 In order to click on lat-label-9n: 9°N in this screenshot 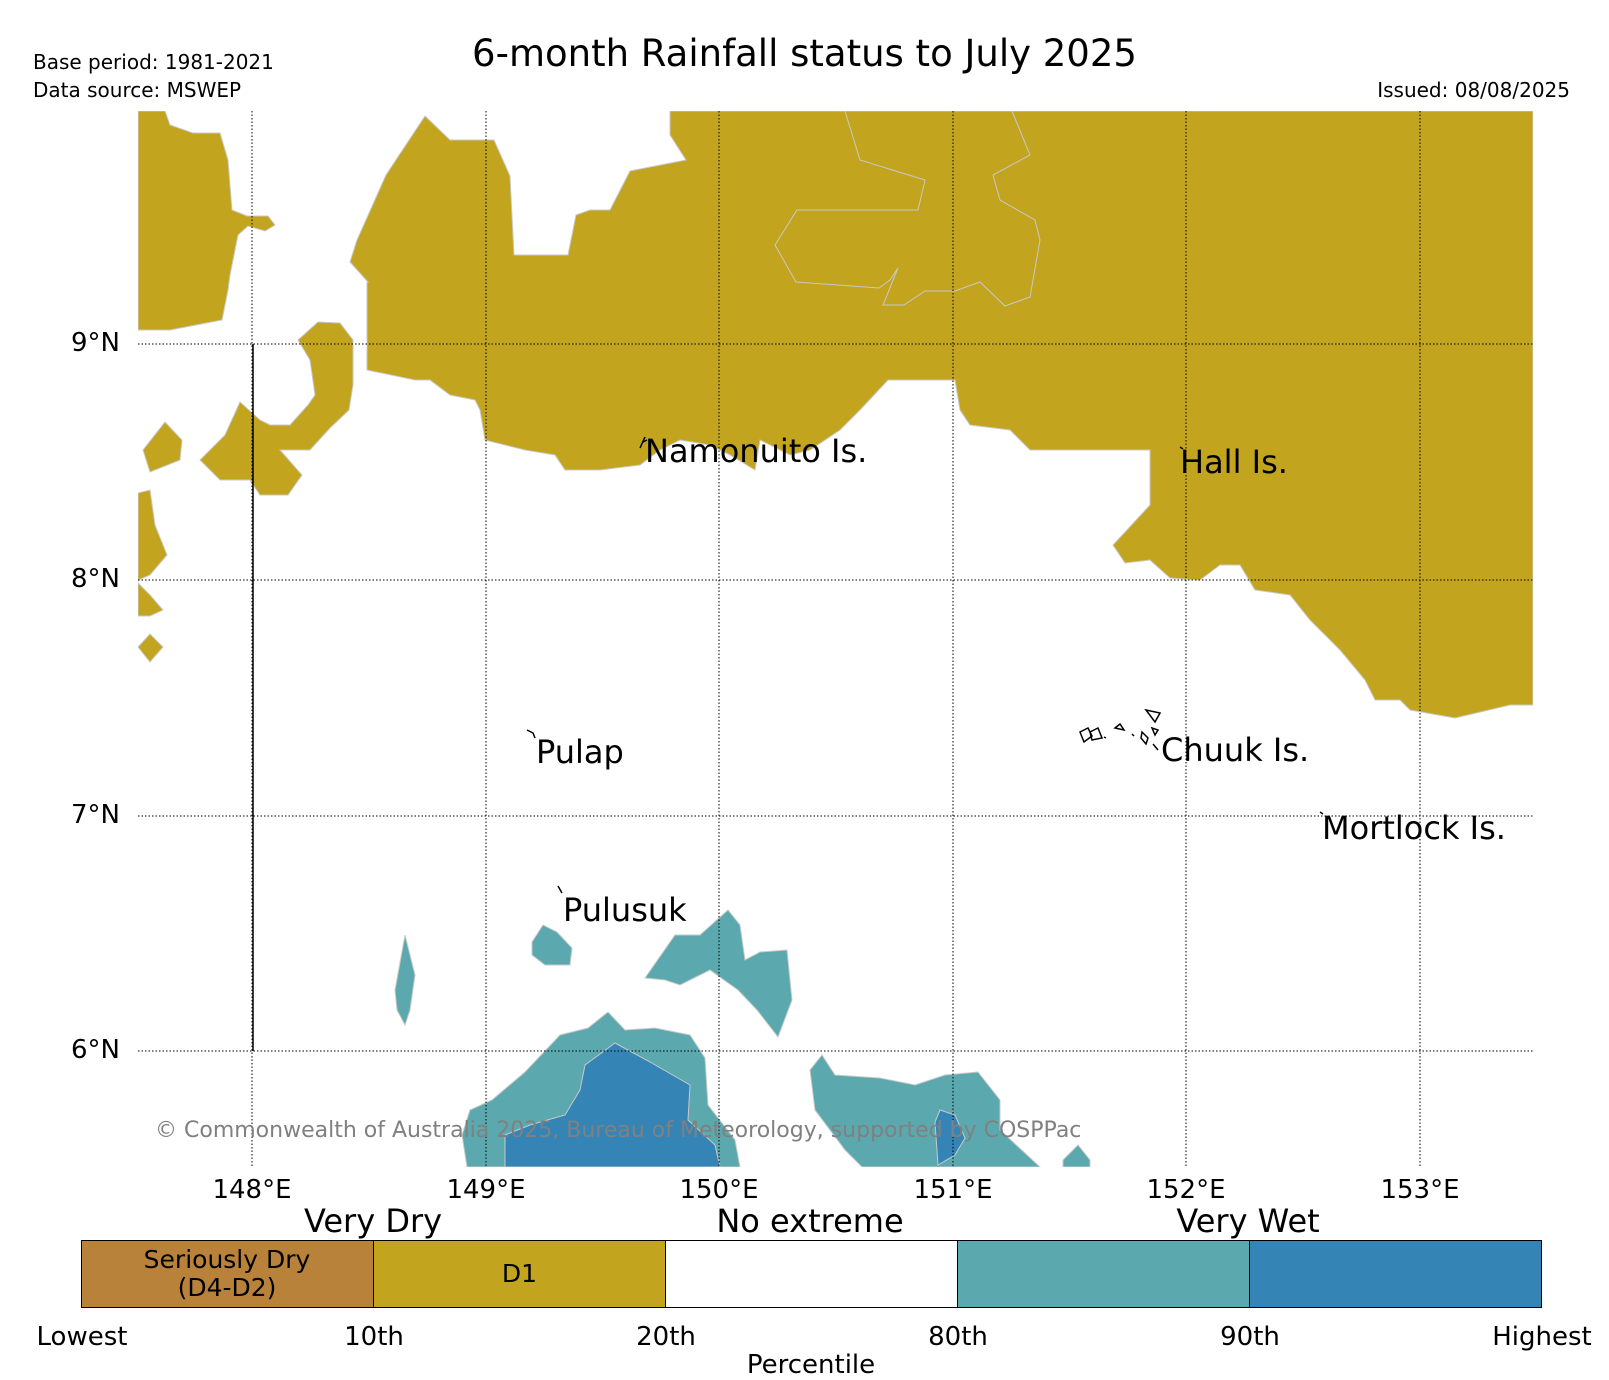, I will do `click(95, 343)`.